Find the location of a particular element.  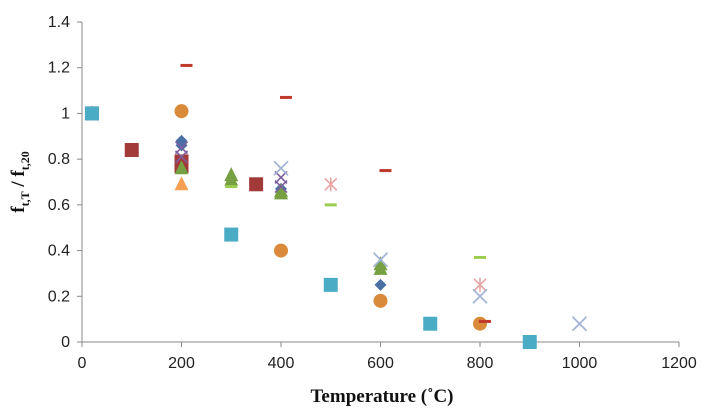

x-tick-label: 1000 is located at coordinates (580, 363).